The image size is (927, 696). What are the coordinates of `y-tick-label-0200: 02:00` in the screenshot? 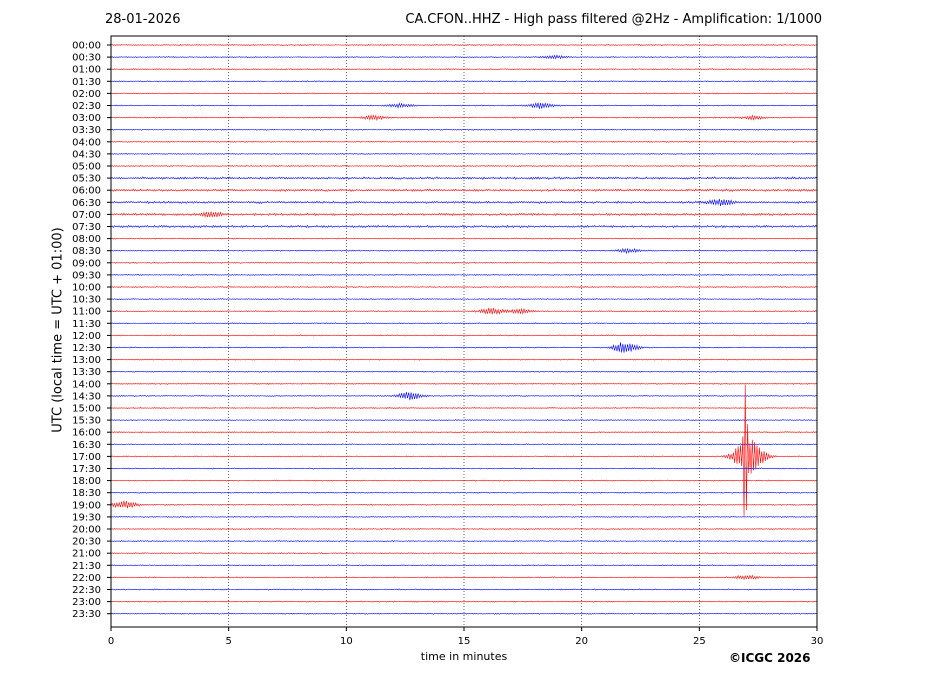 It's located at (86, 94).